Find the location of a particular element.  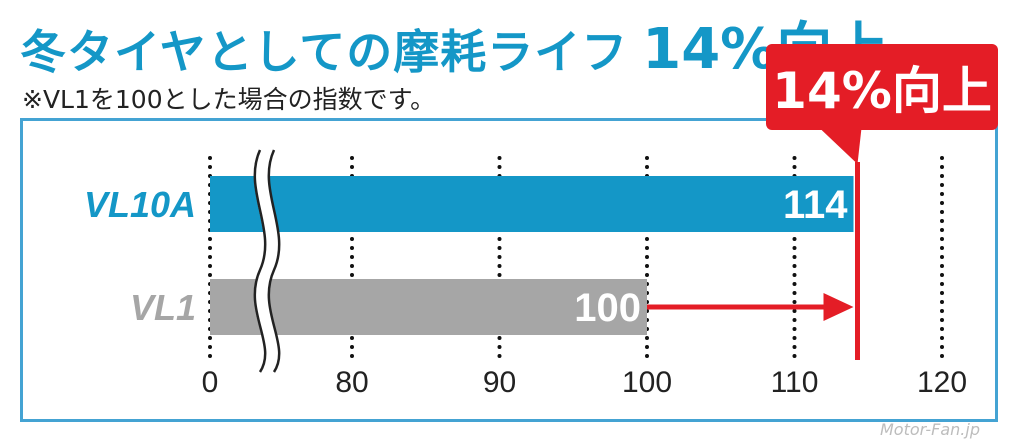

category-label: VL10A is located at coordinates (140, 204).